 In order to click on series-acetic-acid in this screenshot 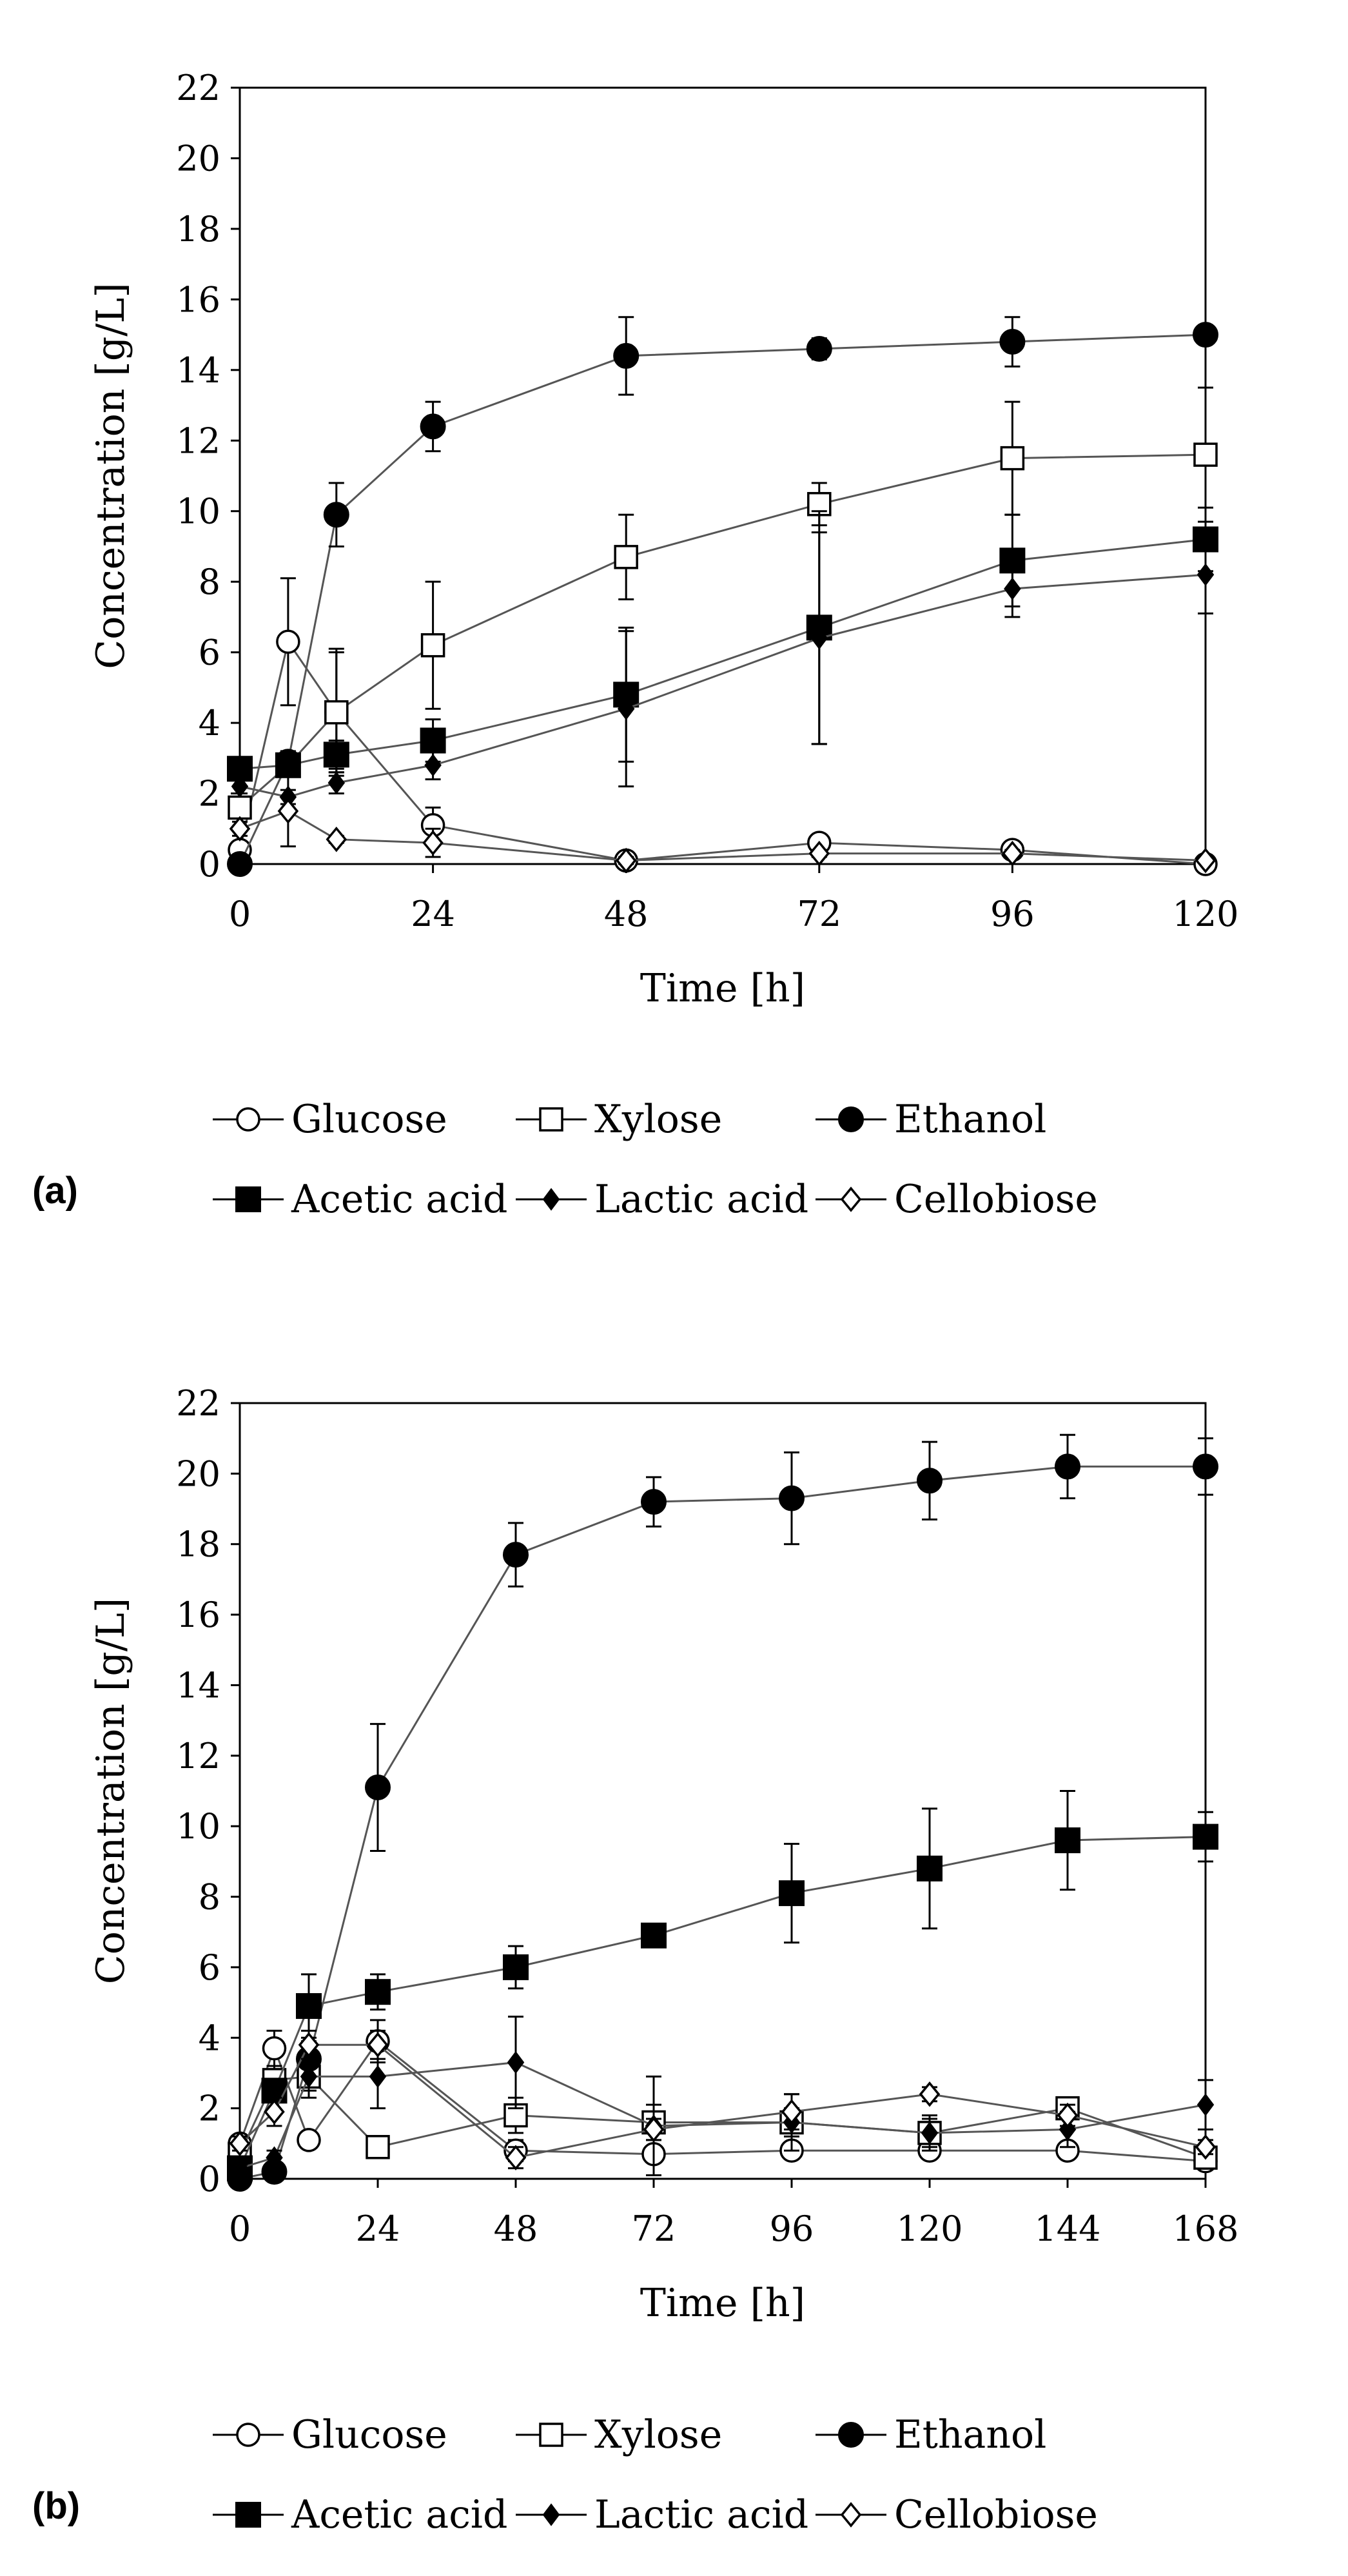, I will do `click(722, 644)`.